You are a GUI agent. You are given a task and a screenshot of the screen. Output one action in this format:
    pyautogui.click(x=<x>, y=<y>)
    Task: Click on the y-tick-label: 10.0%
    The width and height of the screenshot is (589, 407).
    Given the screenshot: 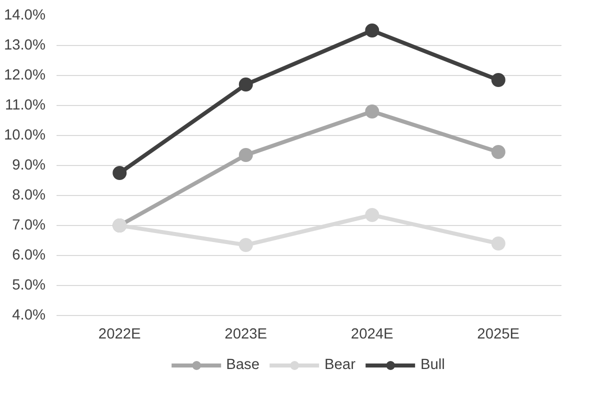 What is the action you would take?
    pyautogui.click(x=25, y=136)
    